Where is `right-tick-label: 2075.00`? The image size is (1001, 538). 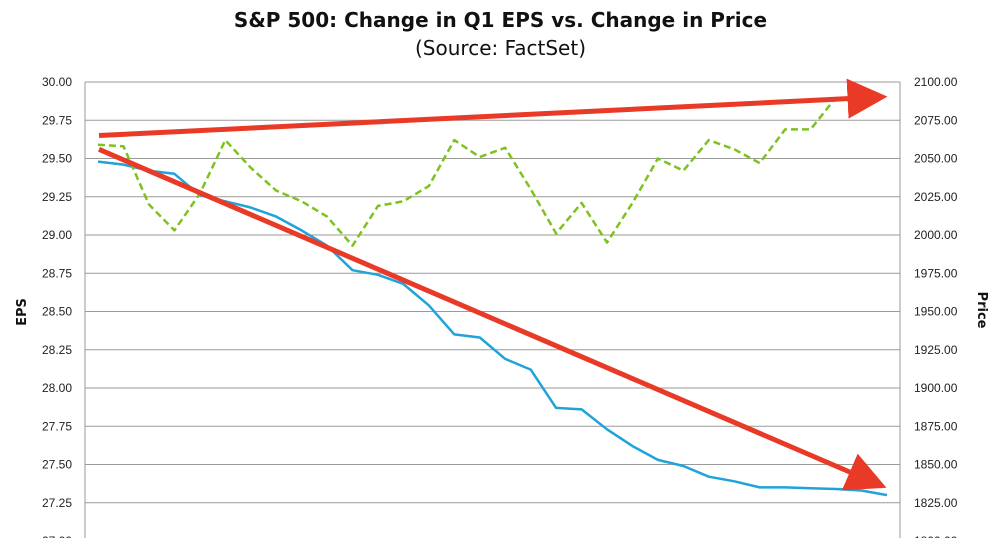
right-tick-label: 2075.00 is located at coordinates (936, 120).